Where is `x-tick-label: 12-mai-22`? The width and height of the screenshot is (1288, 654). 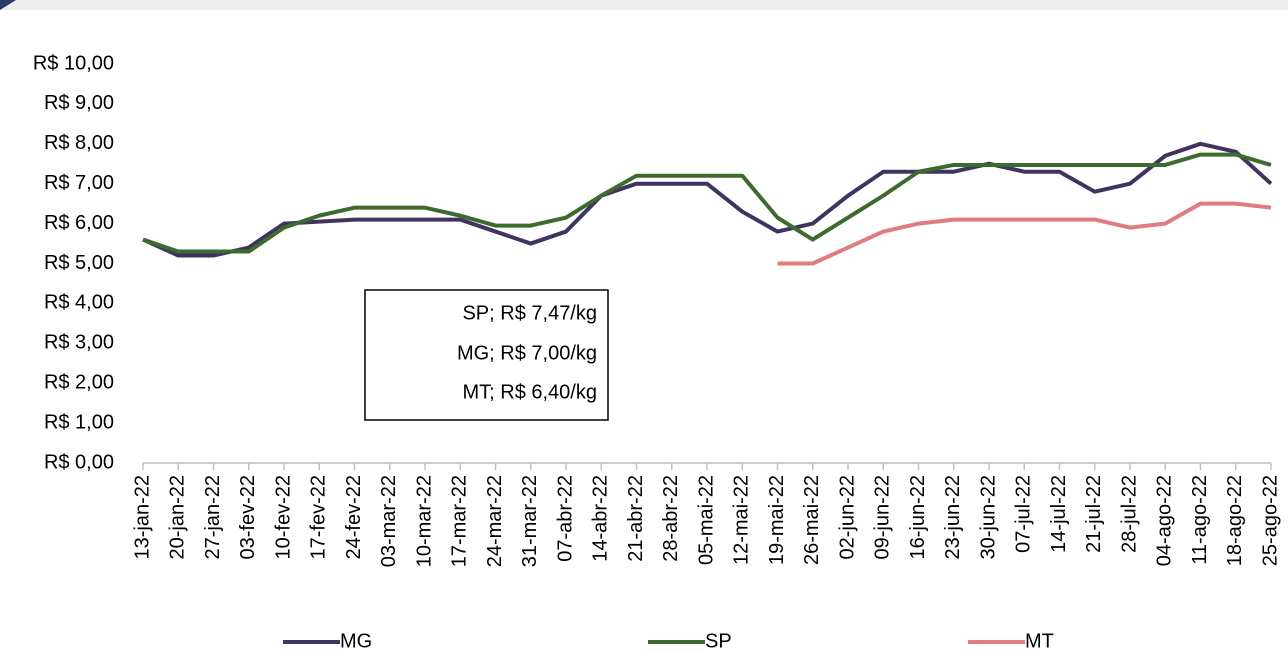
x-tick-label: 12-mai-22 is located at coordinates (742, 520).